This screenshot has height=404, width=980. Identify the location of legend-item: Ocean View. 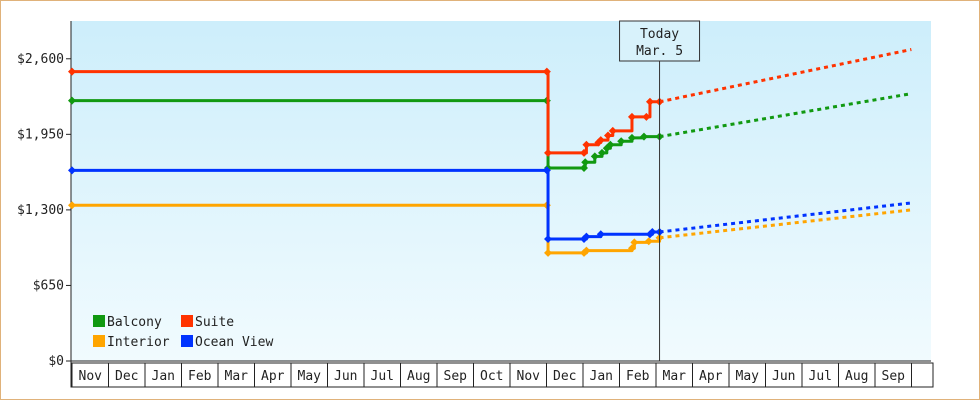
(227, 342).